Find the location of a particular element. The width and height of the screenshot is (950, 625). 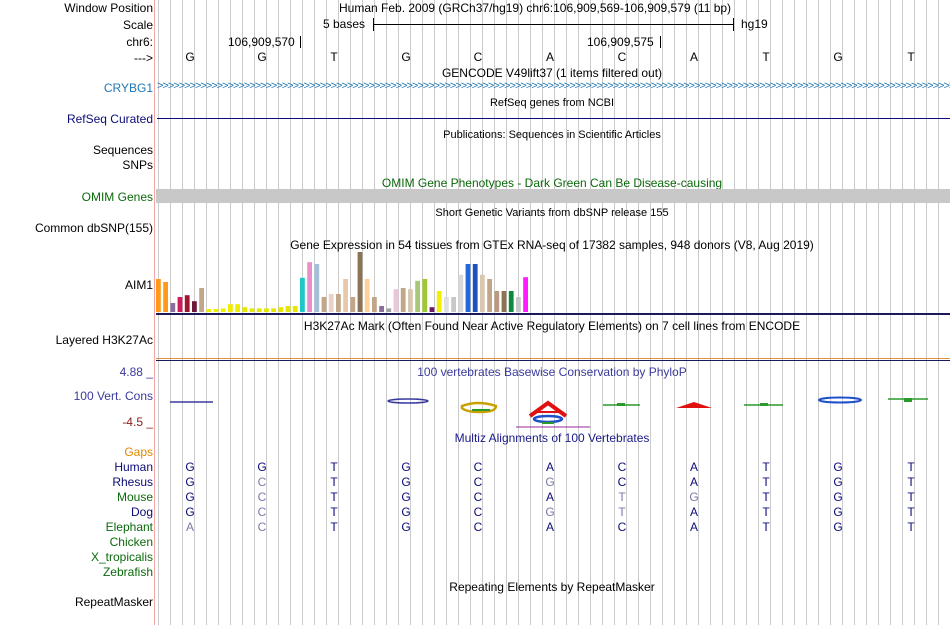

base-letter: A is located at coordinates (549, 57).